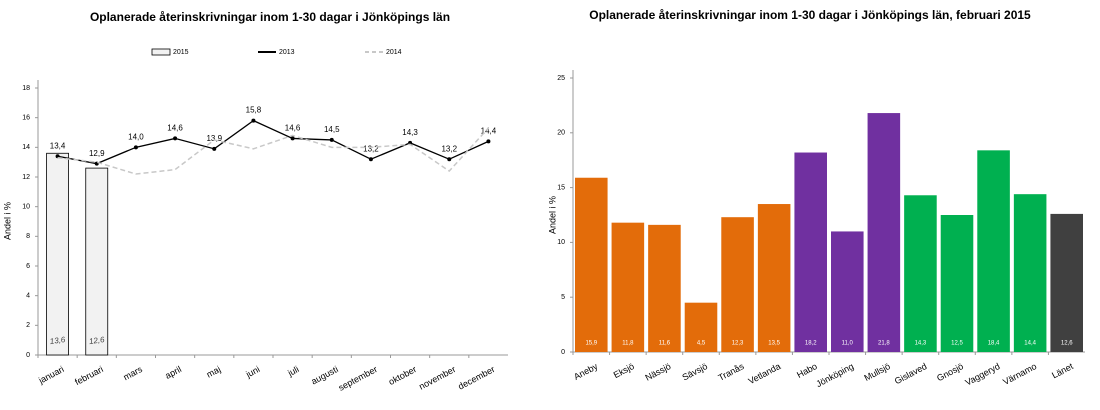 The image size is (1100, 410). Describe the element at coordinates (173, 372) in the screenshot. I see `x-tick-label: april` at that location.